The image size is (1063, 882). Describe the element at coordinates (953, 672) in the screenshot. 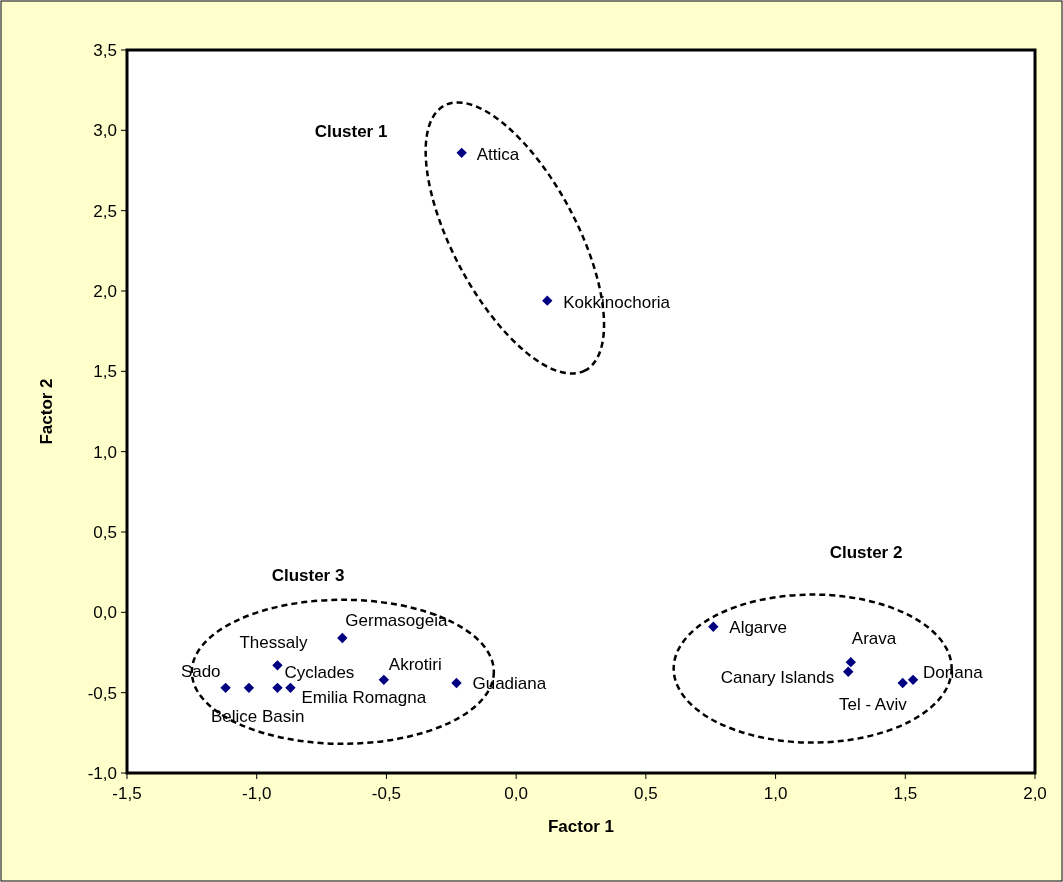

I see `annotation: Donana` at that location.